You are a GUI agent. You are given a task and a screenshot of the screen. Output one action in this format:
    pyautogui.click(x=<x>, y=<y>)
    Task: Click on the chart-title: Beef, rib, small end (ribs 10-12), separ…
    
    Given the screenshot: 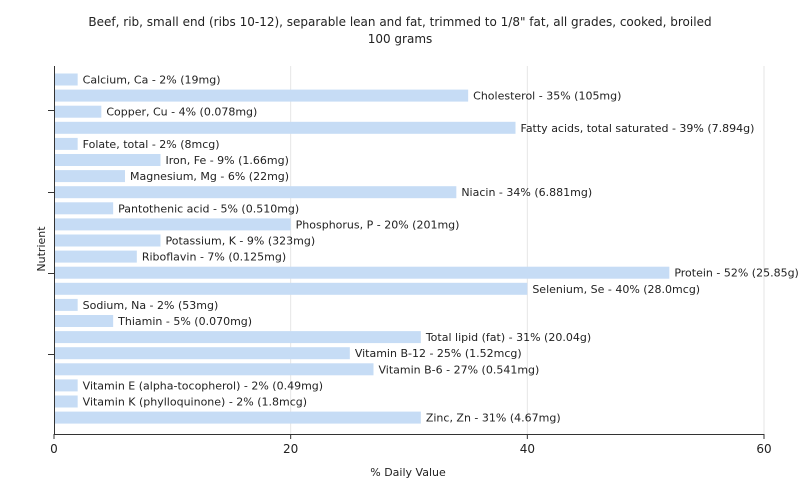 What is the action you would take?
    pyautogui.click(x=400, y=22)
    